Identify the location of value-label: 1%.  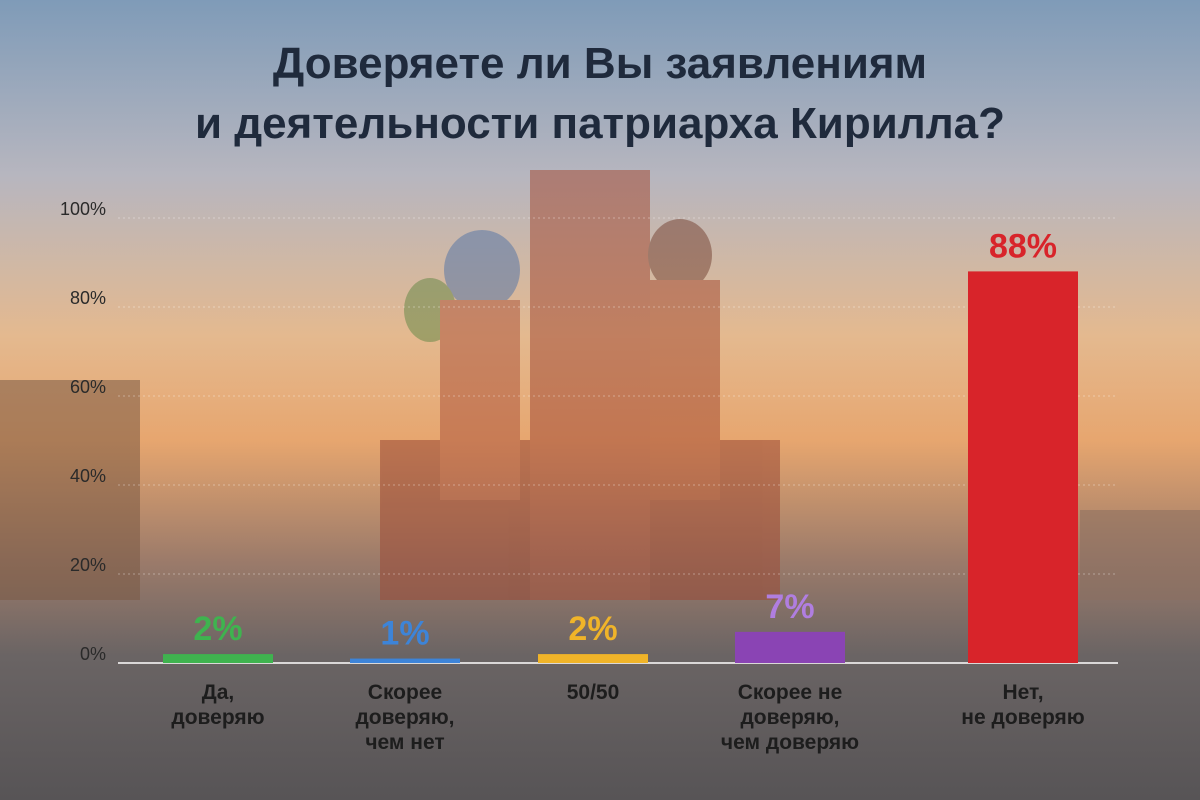
(404, 634).